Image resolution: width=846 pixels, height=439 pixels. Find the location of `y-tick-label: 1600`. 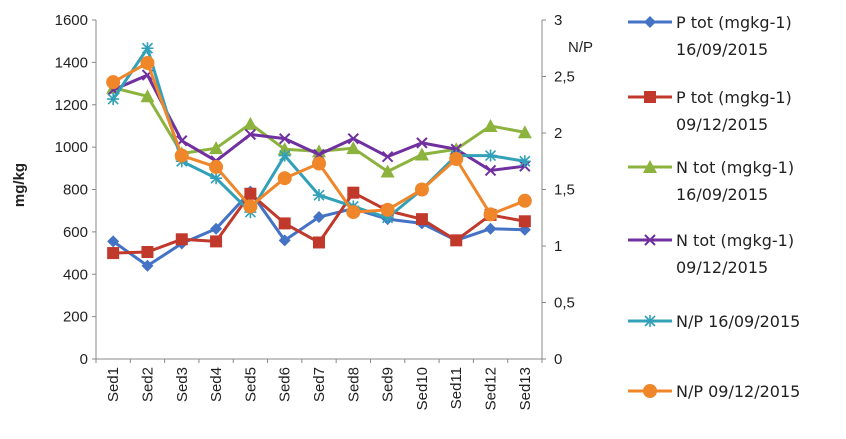

y-tick-label: 1600 is located at coordinates (71, 20).